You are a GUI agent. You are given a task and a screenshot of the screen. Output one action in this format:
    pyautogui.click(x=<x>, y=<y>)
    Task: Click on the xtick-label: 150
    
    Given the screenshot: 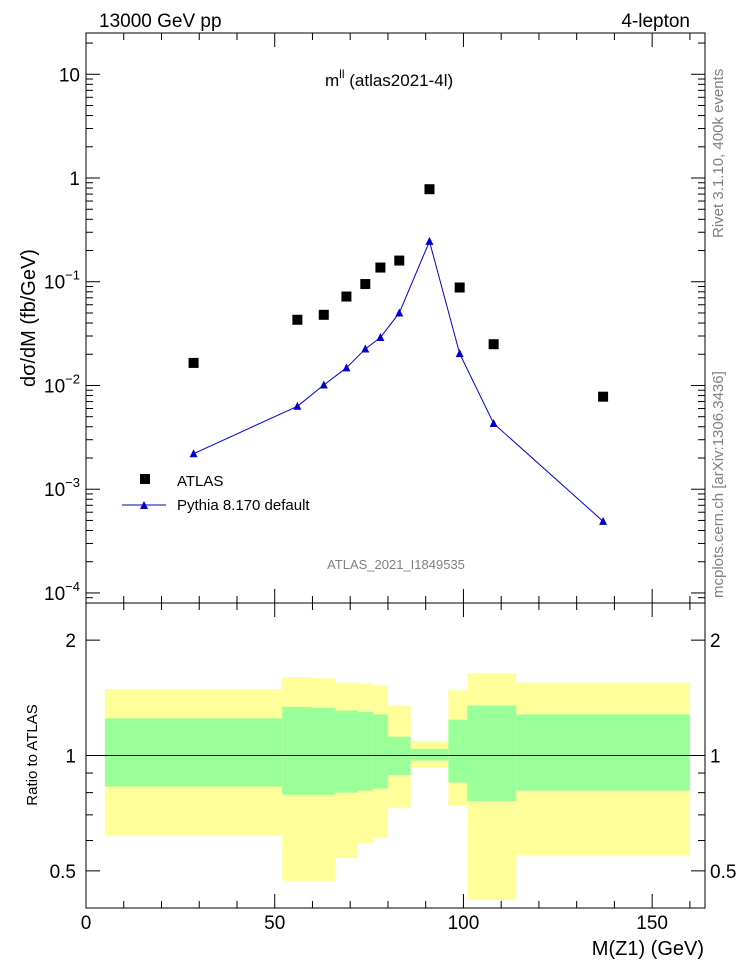 What is the action you would take?
    pyautogui.click(x=652, y=923)
    